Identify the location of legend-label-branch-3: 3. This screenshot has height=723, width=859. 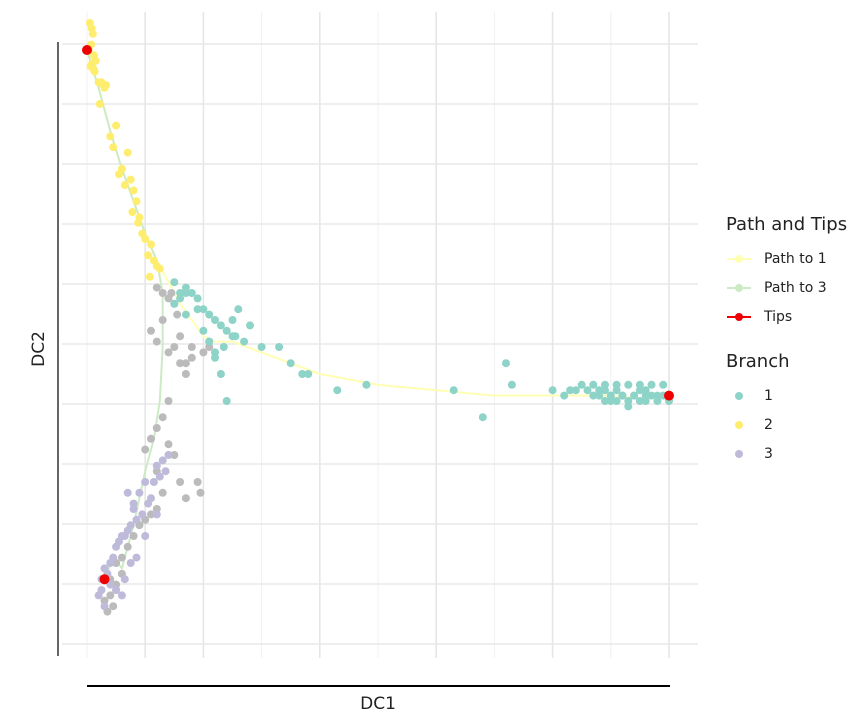
(768, 453).